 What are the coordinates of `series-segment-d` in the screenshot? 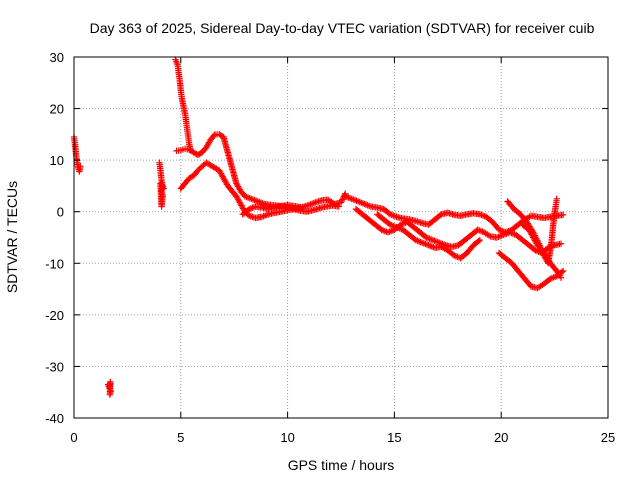 It's located at (183, 105).